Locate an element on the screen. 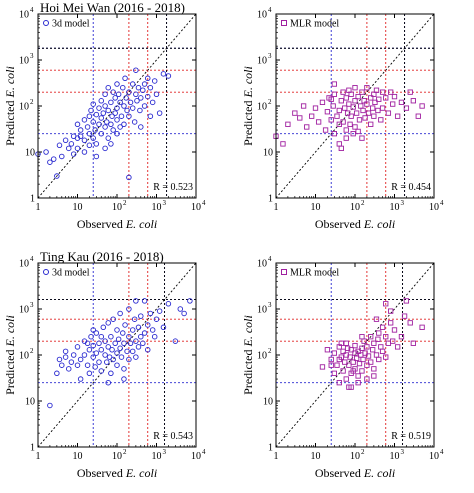 This screenshot has width=474, height=493. x-tick-label-2: 10 is located at coordinates (117, 456).